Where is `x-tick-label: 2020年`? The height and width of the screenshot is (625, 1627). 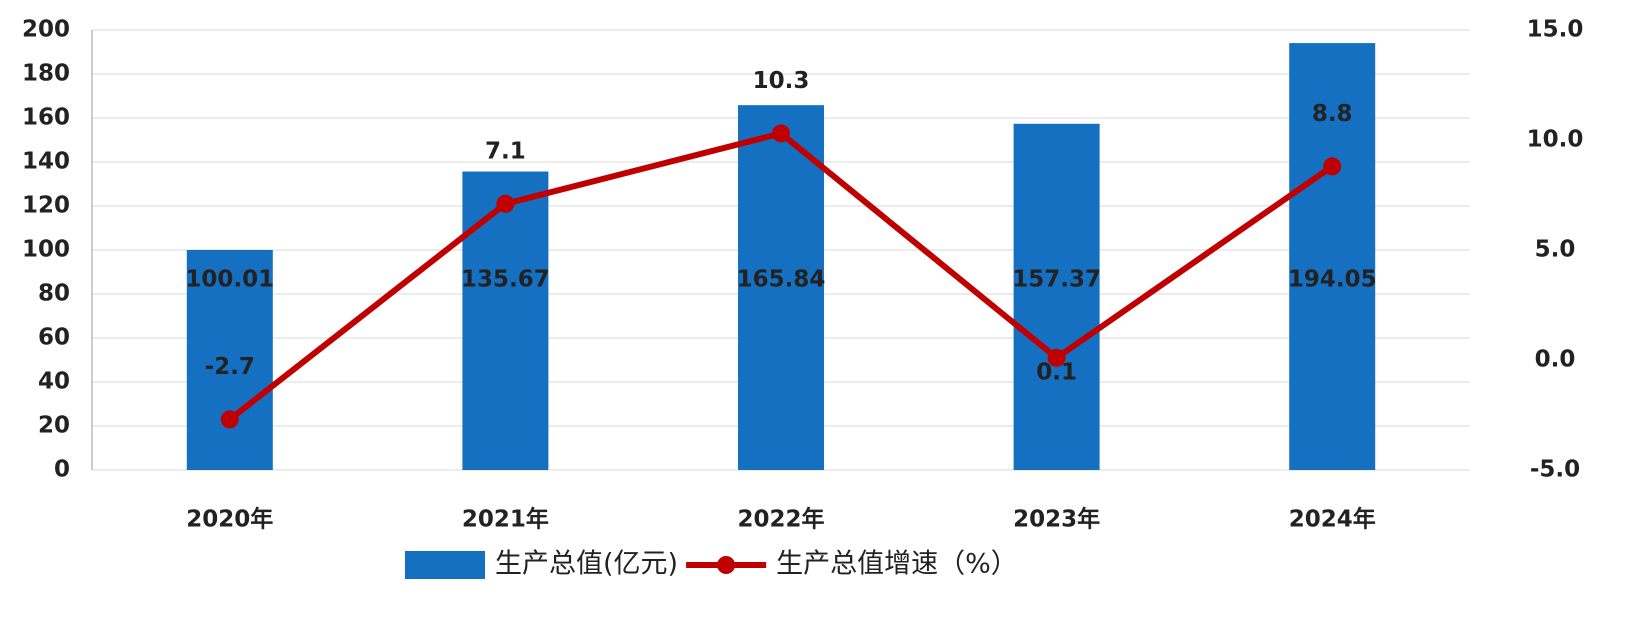
x-tick-label: 2020年 is located at coordinates (229, 519).